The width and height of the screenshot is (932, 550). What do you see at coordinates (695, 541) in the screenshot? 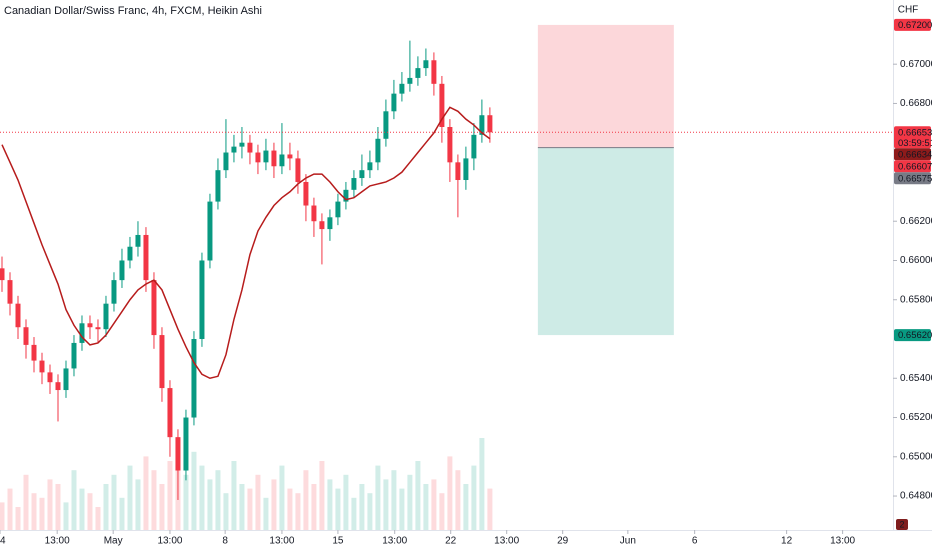
I see `x-tick-label: 6` at bounding box center [695, 541].